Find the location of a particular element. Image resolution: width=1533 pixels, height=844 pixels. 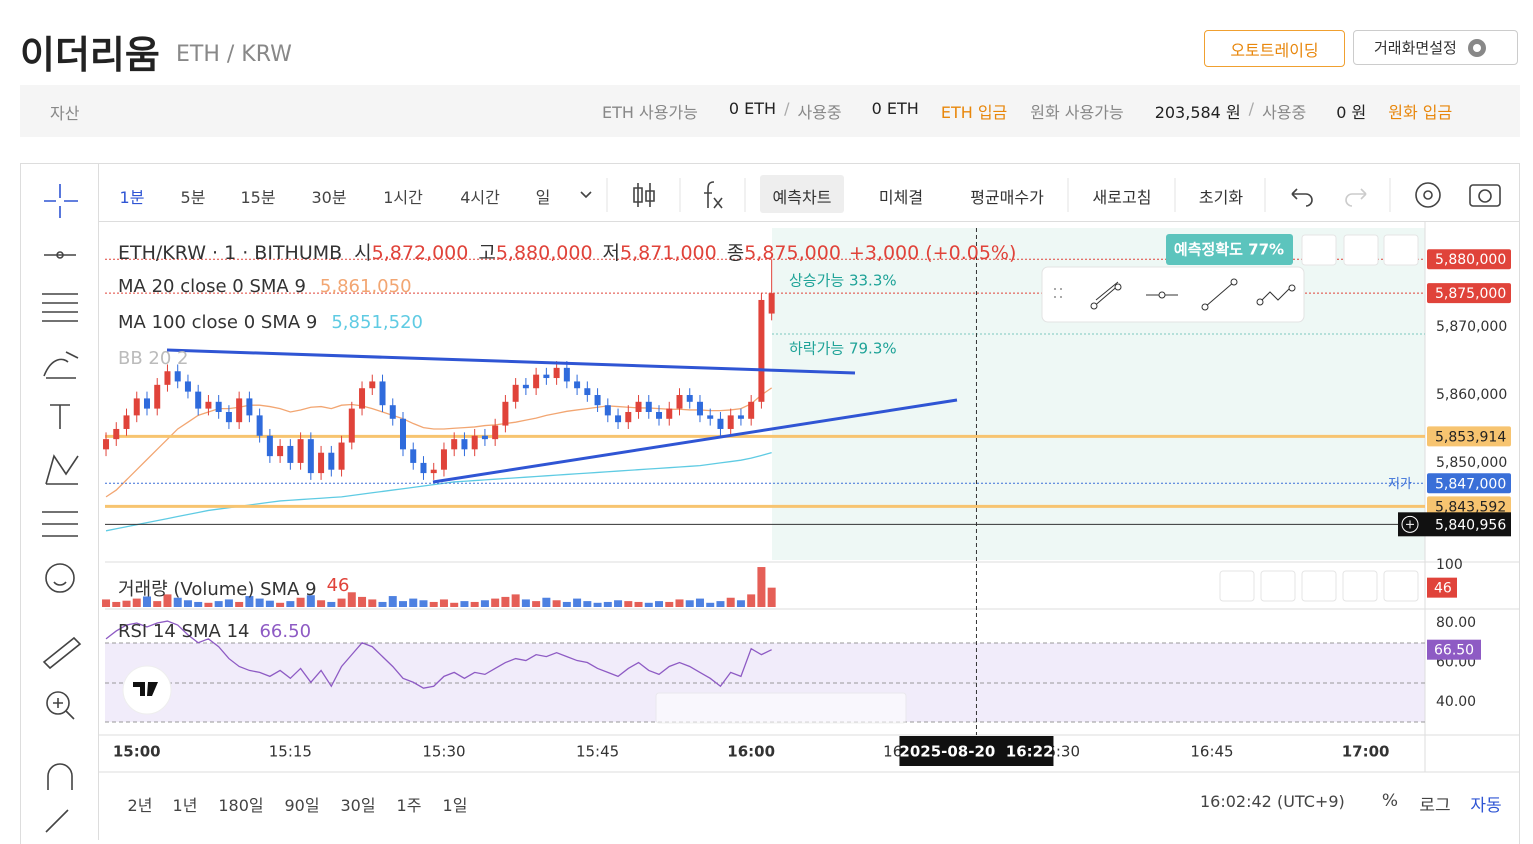

asset-in-use: 0 ETH is located at coordinates (895, 108).